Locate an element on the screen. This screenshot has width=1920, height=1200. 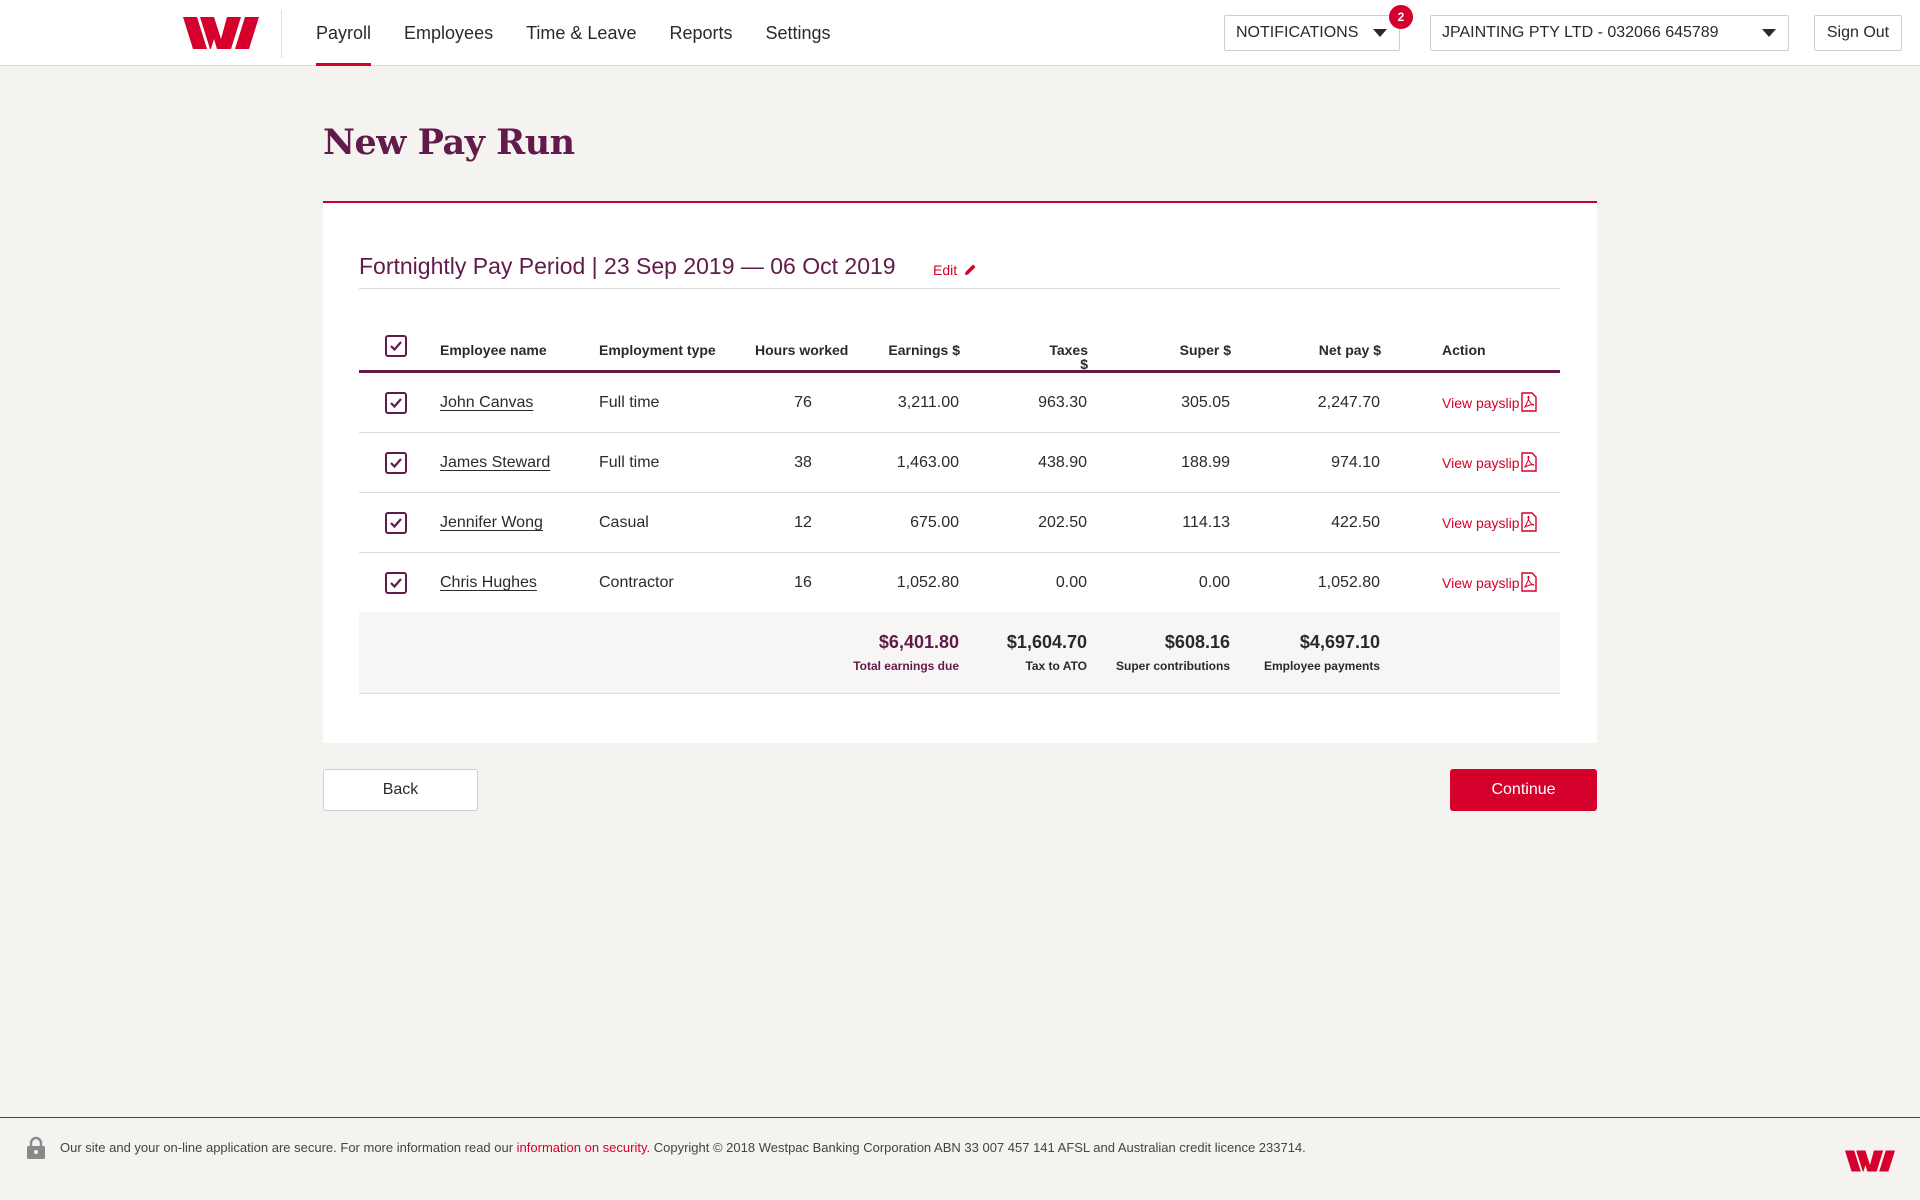
select-all-checkbox is located at coordinates (396, 346).